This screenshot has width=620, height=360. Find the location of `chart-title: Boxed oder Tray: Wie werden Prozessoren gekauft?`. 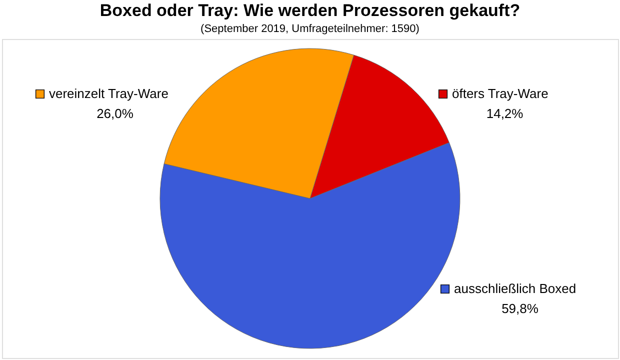

chart-title: Boxed oder Tray: Wie werden Prozessoren gekauft? is located at coordinates (310, 10).